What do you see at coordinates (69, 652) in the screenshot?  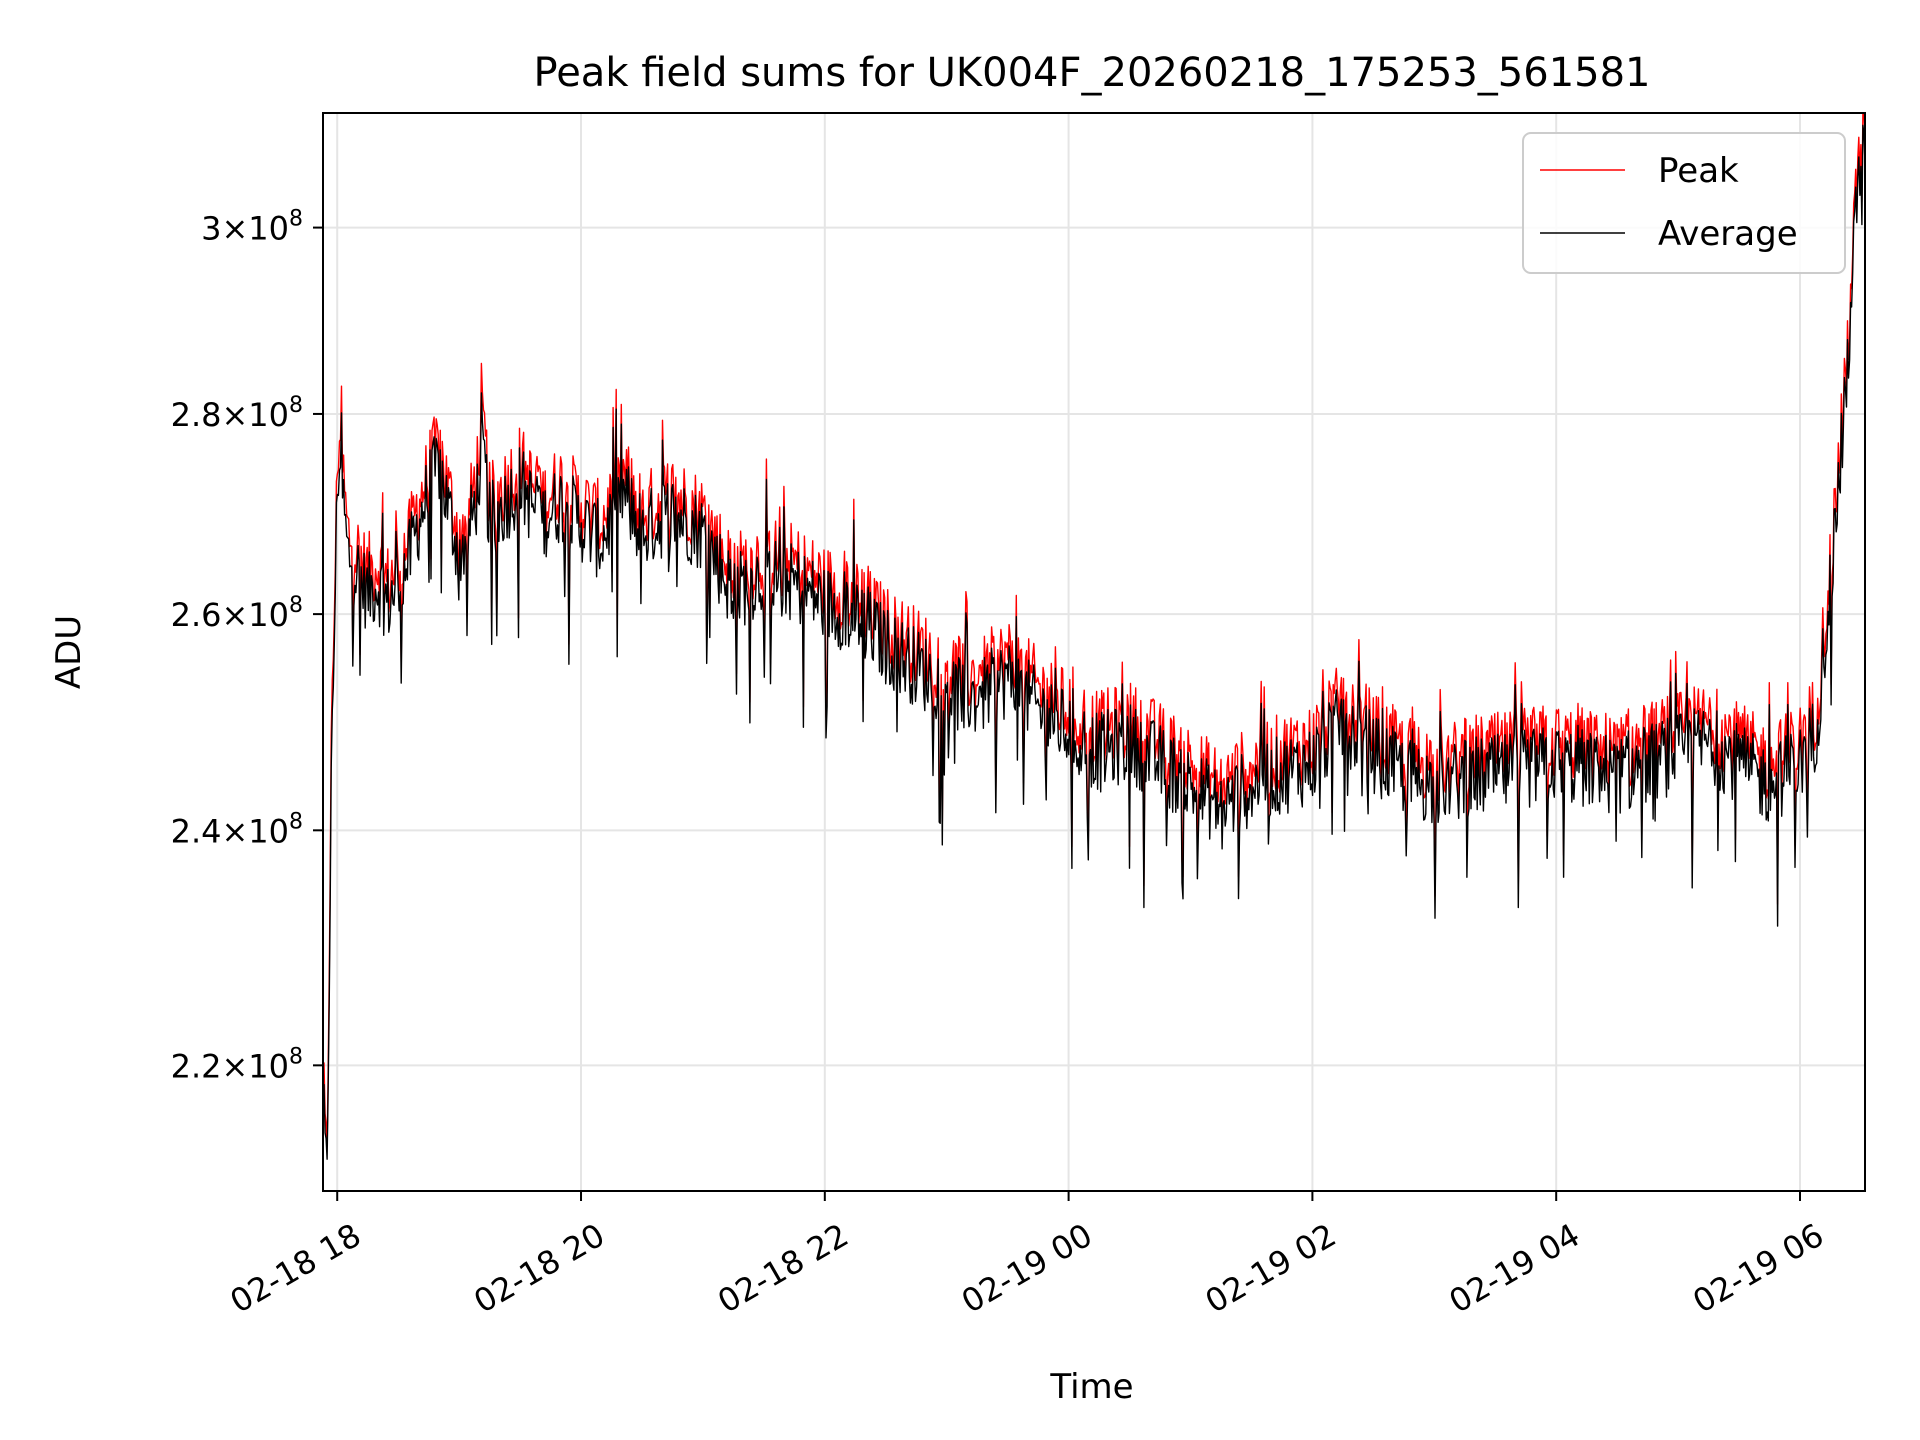 I see `y-axis-label: ADU` at bounding box center [69, 652].